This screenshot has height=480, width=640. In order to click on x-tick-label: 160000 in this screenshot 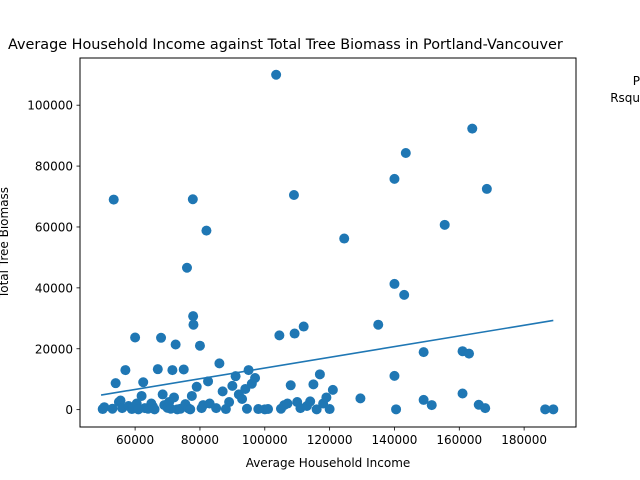, I will do `click(459, 440)`.